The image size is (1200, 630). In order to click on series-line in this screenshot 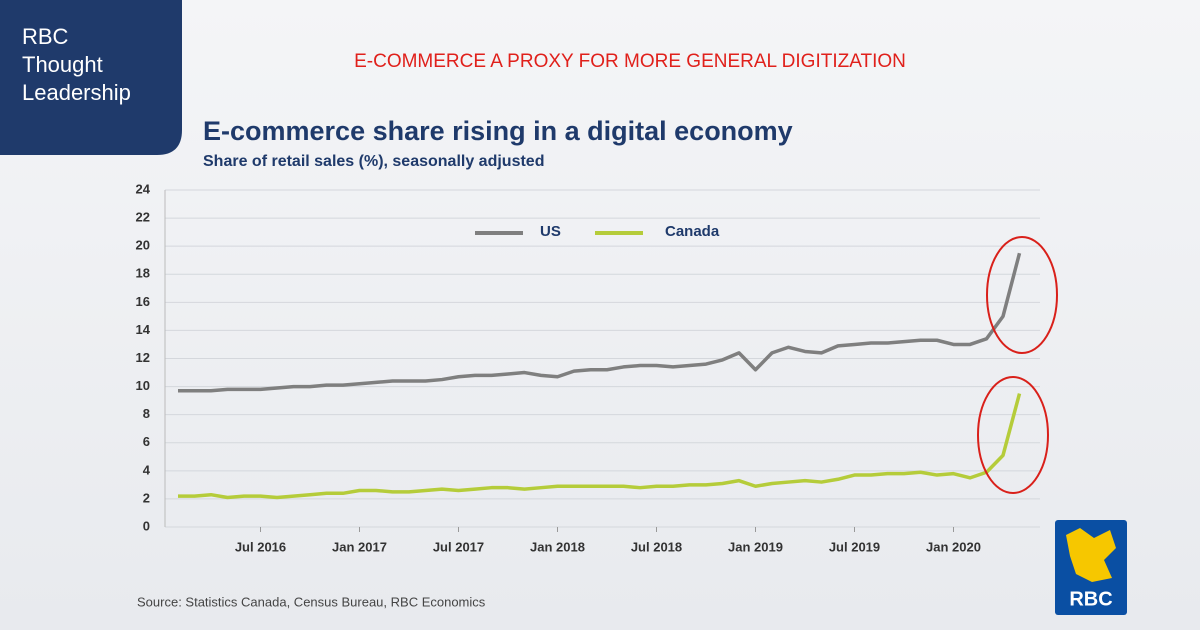, I will do `click(600, 446)`.